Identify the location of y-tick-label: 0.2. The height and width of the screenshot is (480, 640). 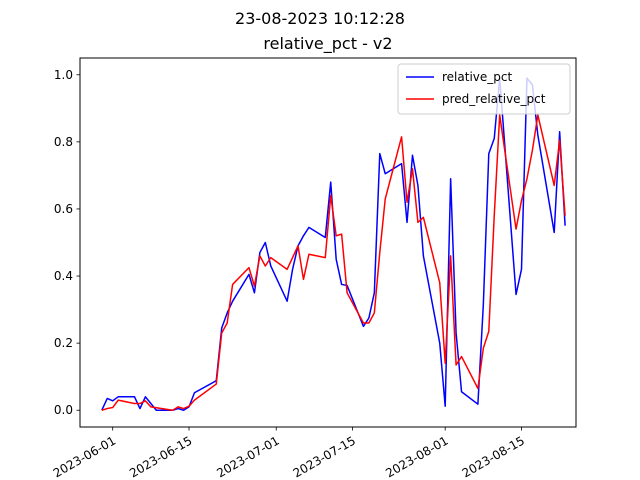
(63, 343).